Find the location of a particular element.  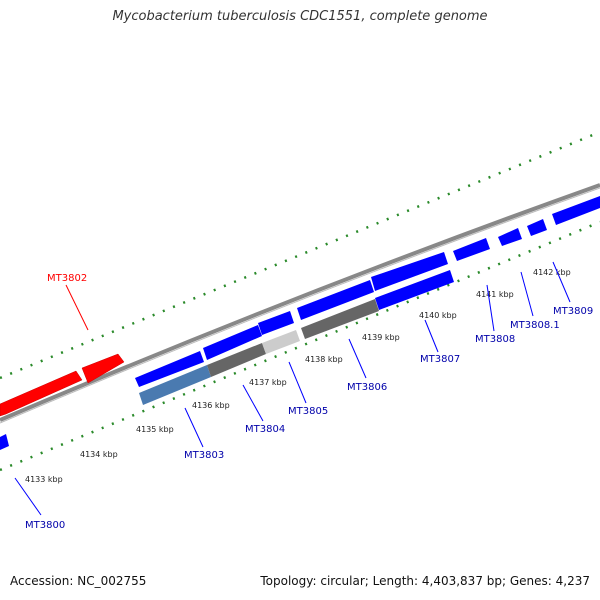

gene-label-mt3806: MT3806 is located at coordinates (367, 387).